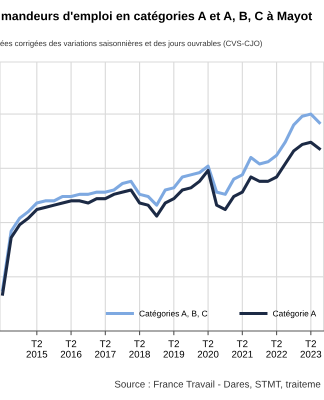  Describe the element at coordinates (311, 349) in the screenshot. I see `x-tick-label: T2 2023` at that location.